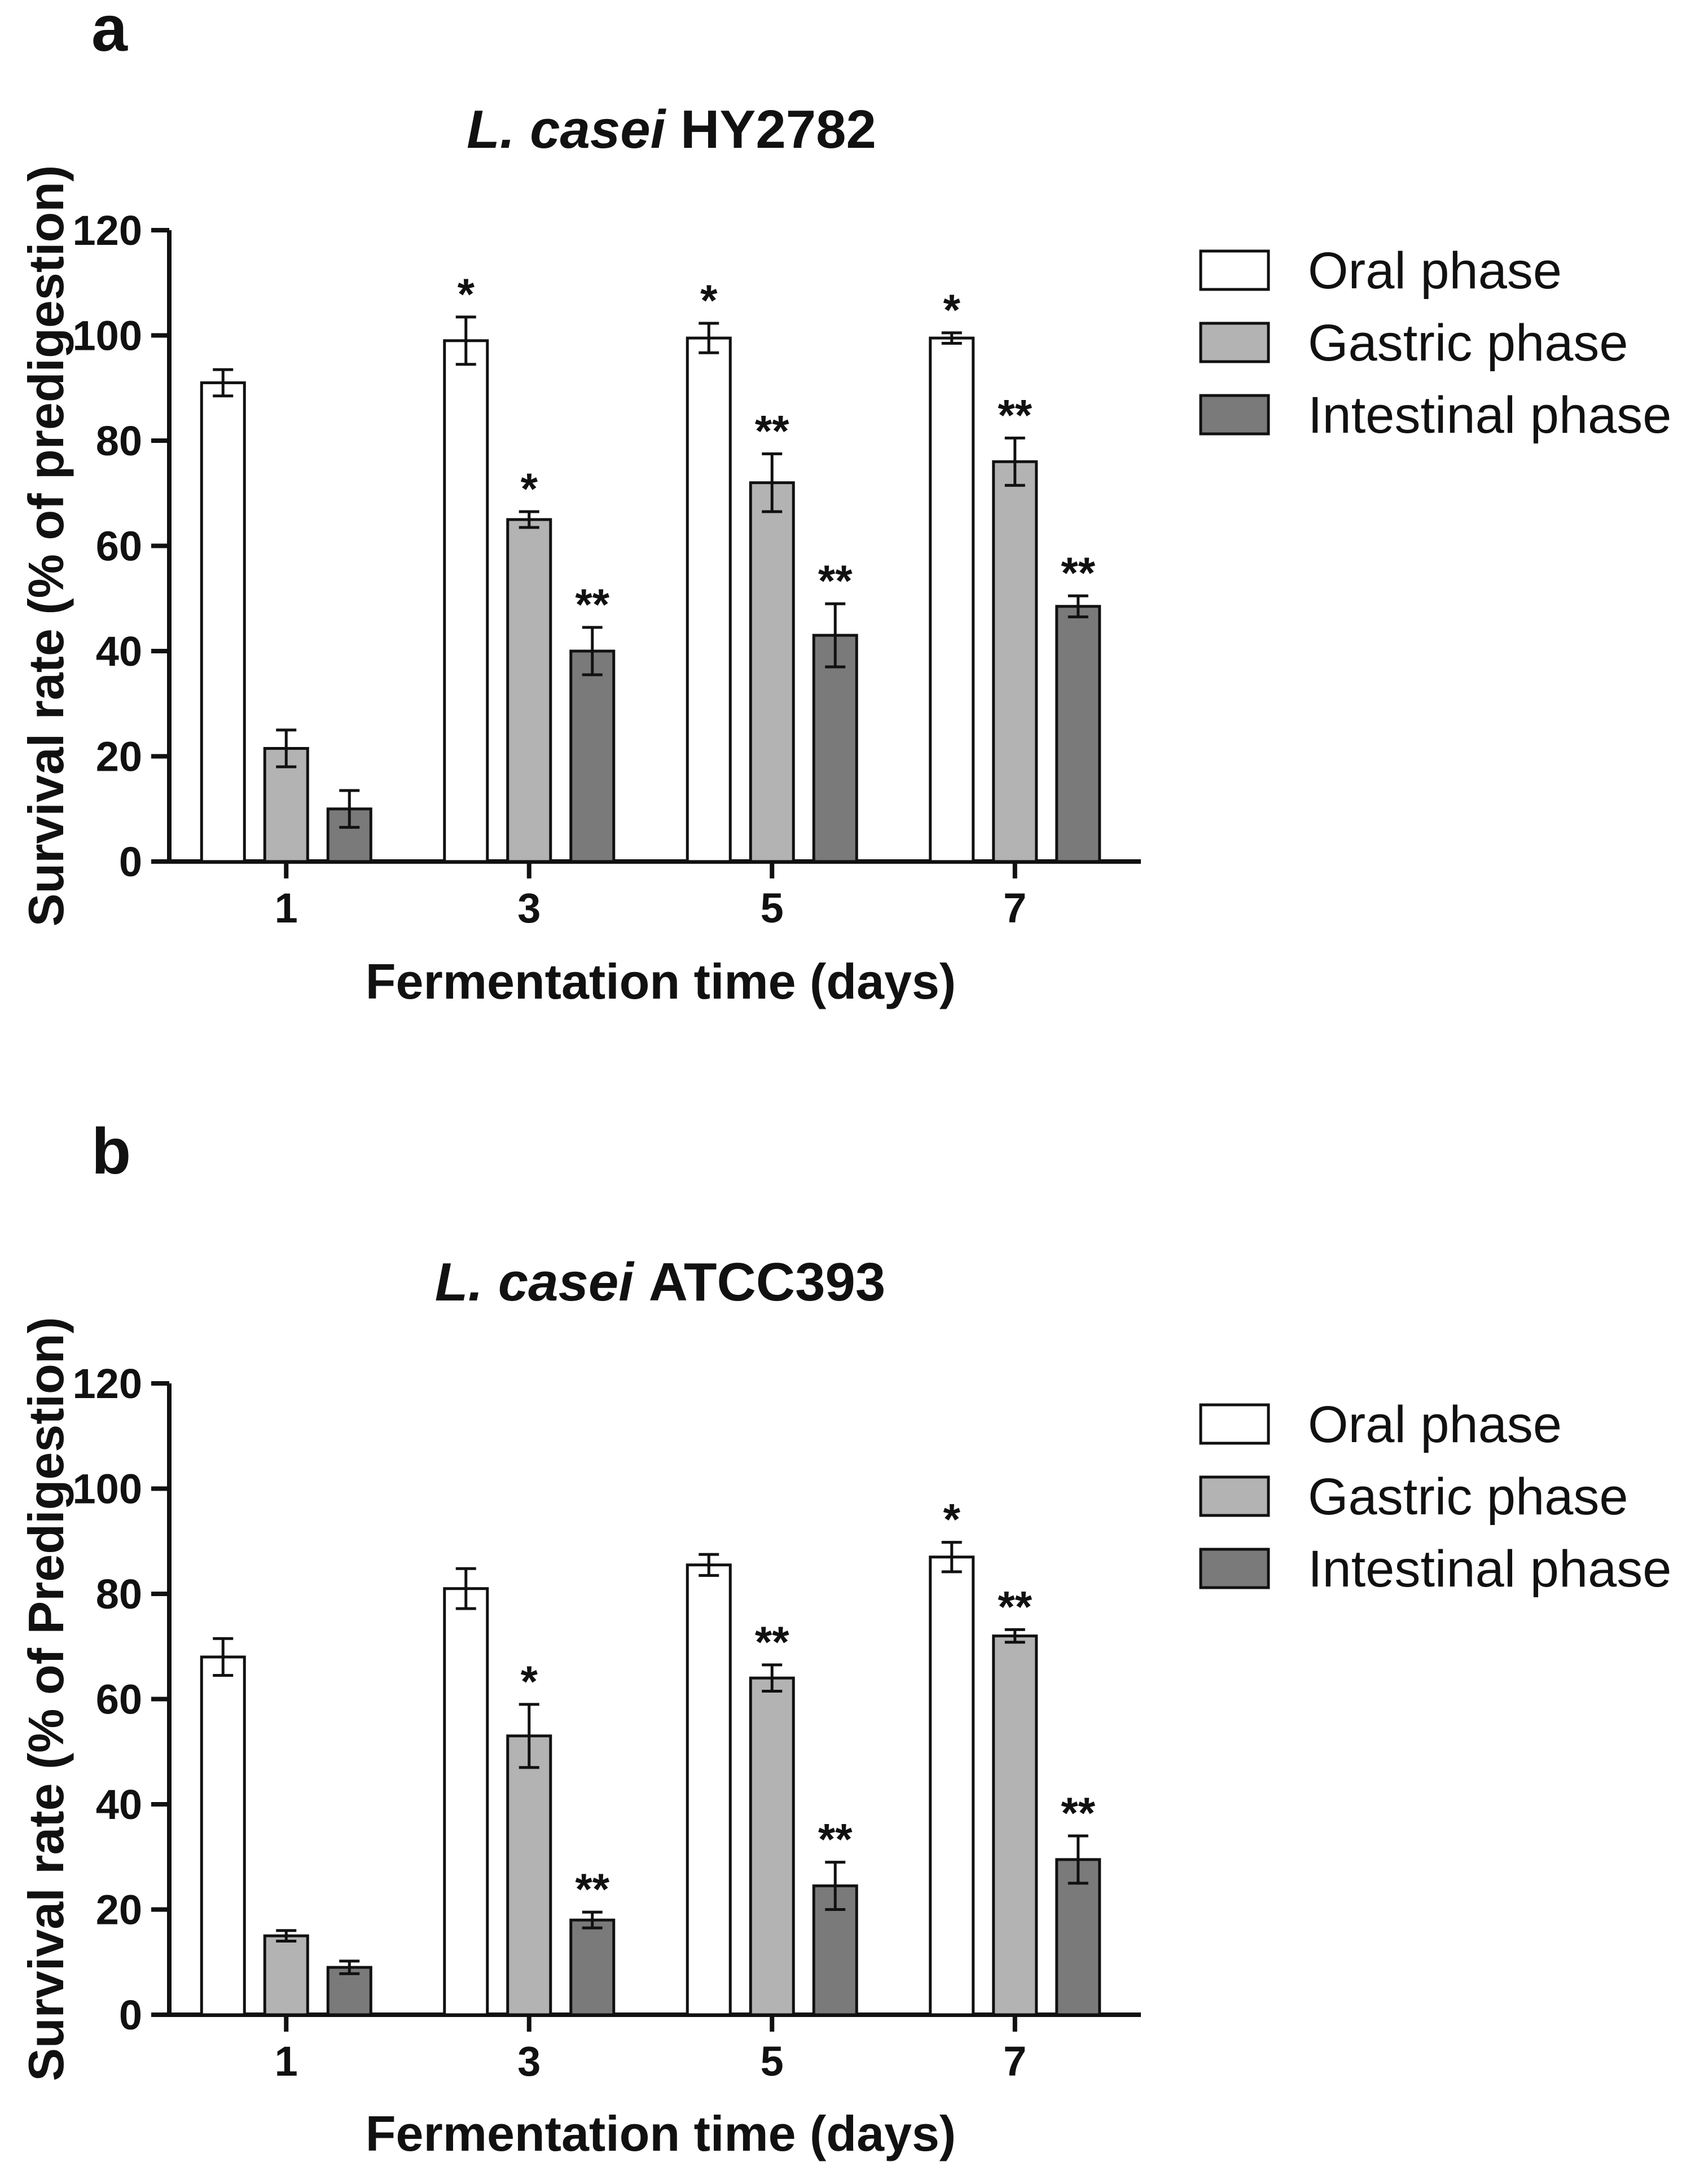 This screenshot has width=1682, height=2184. I want to click on chart-title: L. casei HY2782, so click(671, 129).